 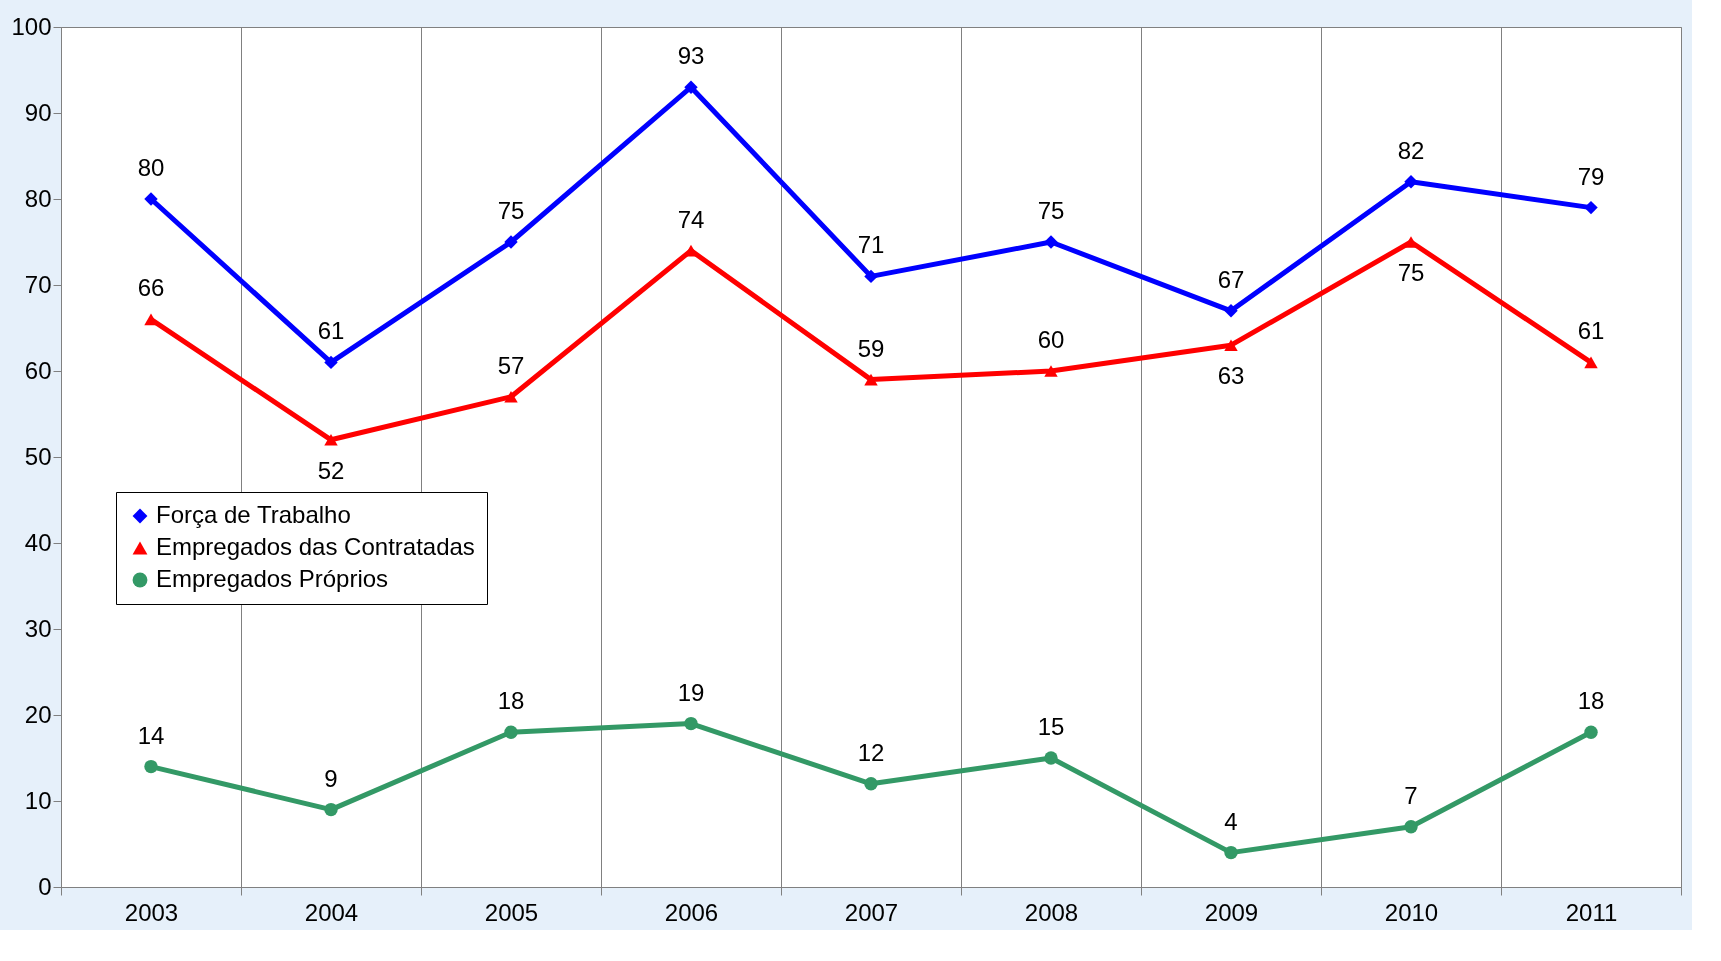 I want to click on data-label: 60, so click(x=1051, y=339).